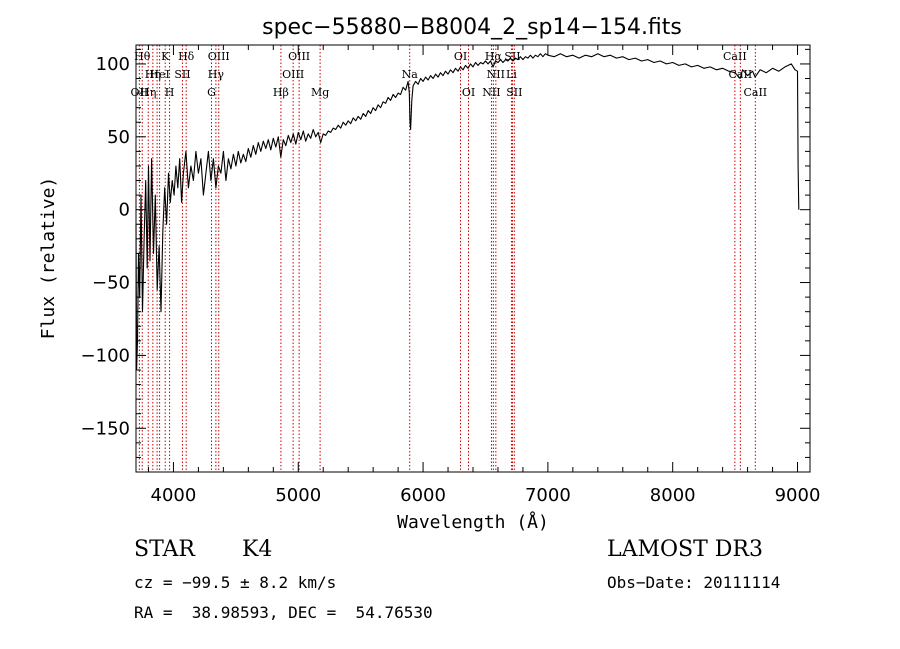  Describe the element at coordinates (494, 56) in the screenshot. I see `spectral-line-label: Hα` at that location.